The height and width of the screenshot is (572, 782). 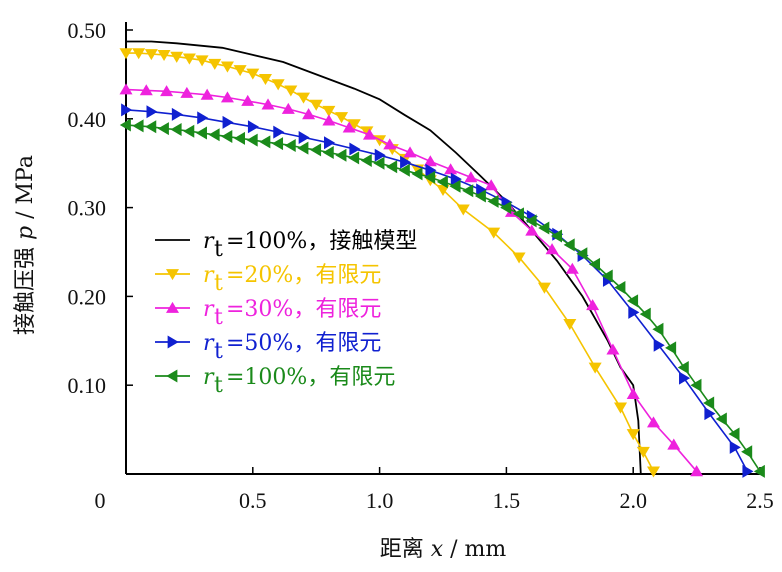 I want to click on legend-label: =20%，有限元, so click(x=303, y=275).